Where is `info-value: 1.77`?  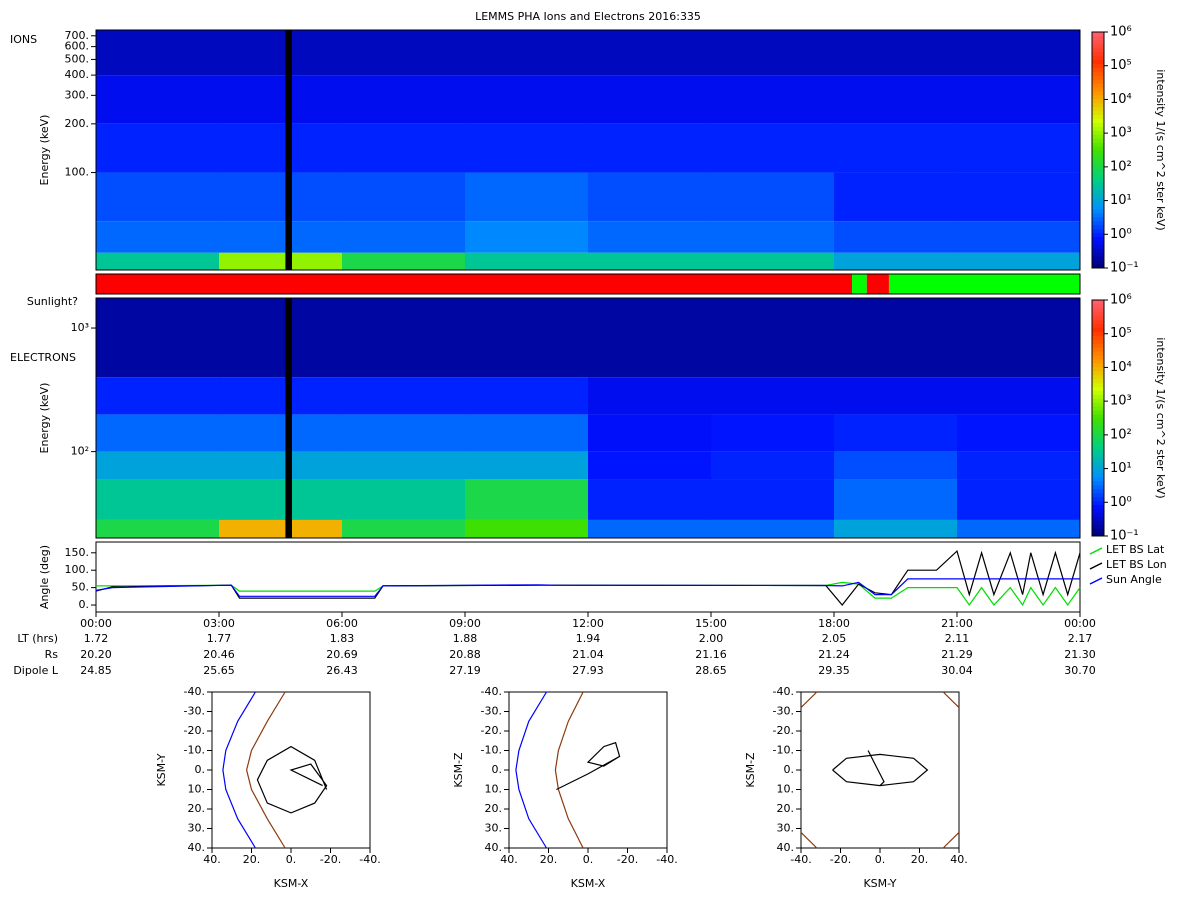 info-value: 1.77 is located at coordinates (219, 638).